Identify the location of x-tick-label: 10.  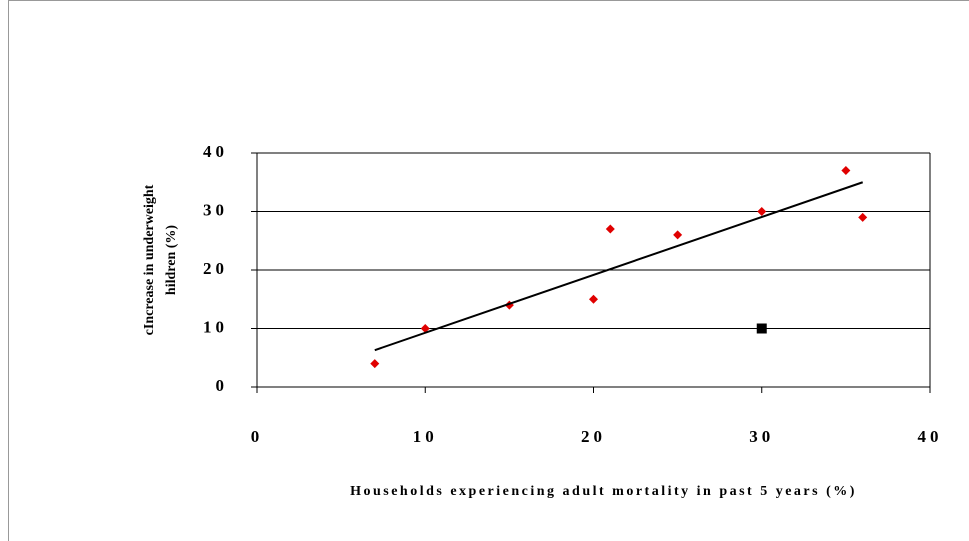
(425, 436).